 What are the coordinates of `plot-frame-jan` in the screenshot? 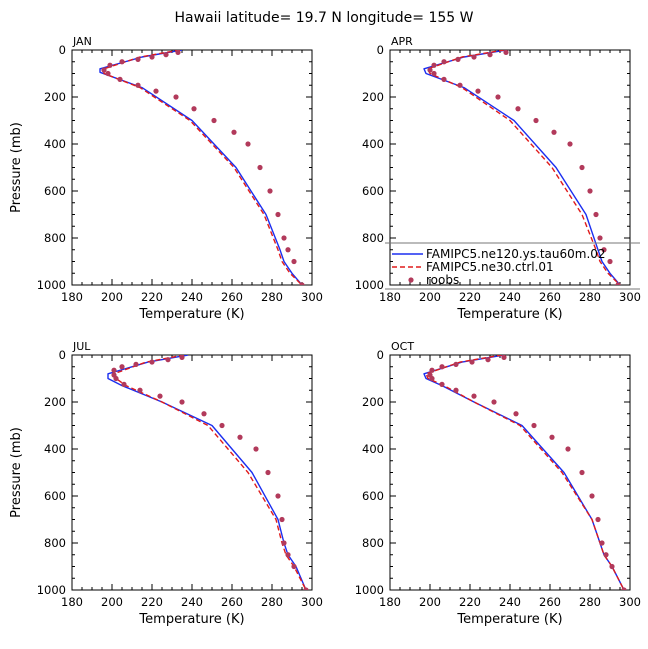 It's located at (192, 167).